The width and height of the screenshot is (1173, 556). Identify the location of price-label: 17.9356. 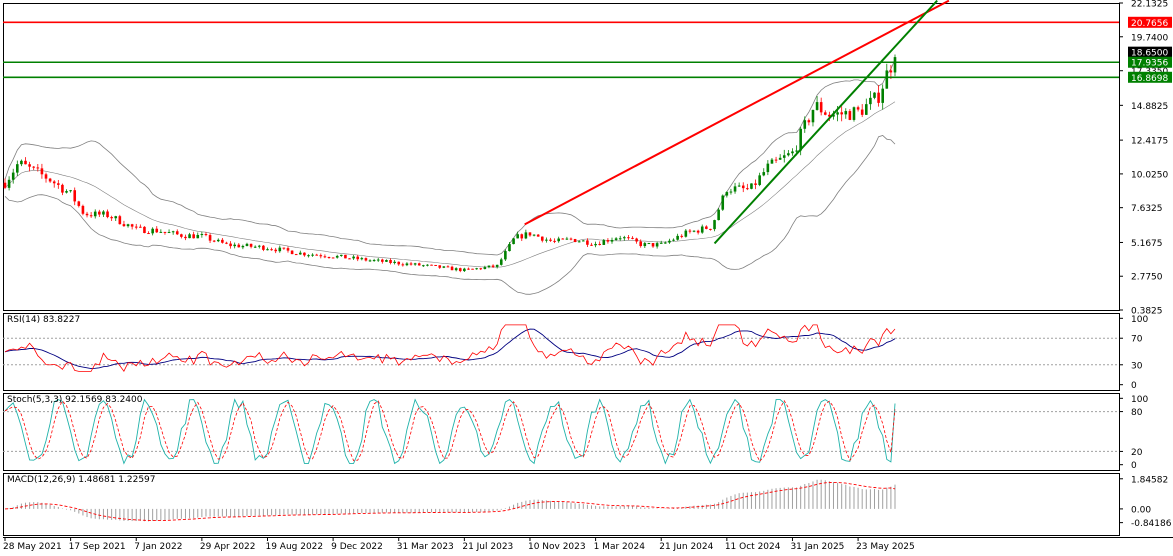
(1149, 64).